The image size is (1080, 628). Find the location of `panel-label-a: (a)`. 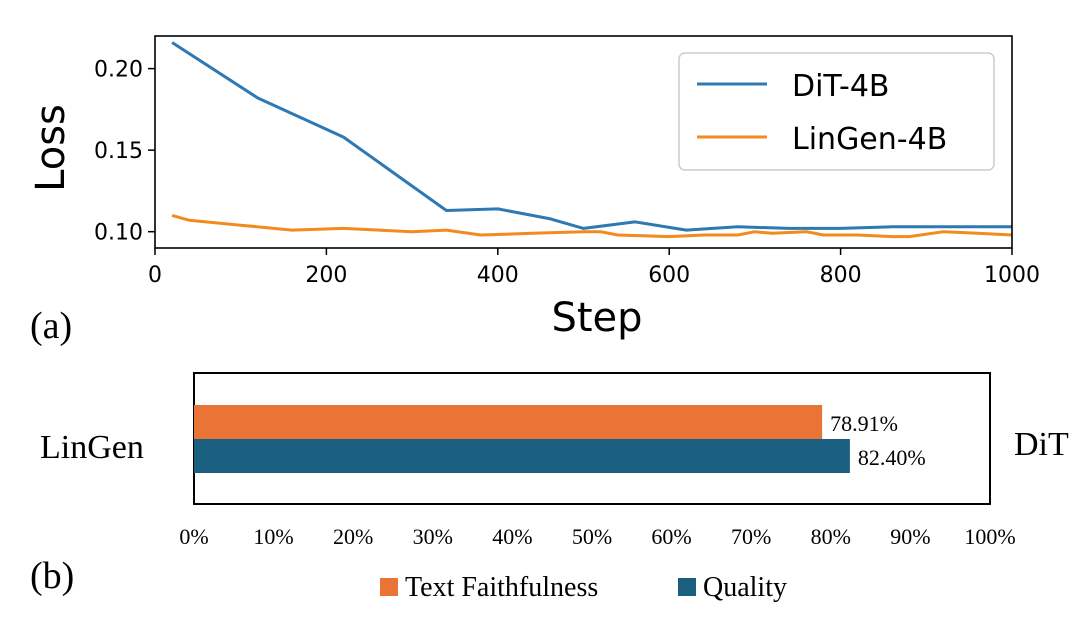

panel-label-a: (a) is located at coordinates (51, 326).